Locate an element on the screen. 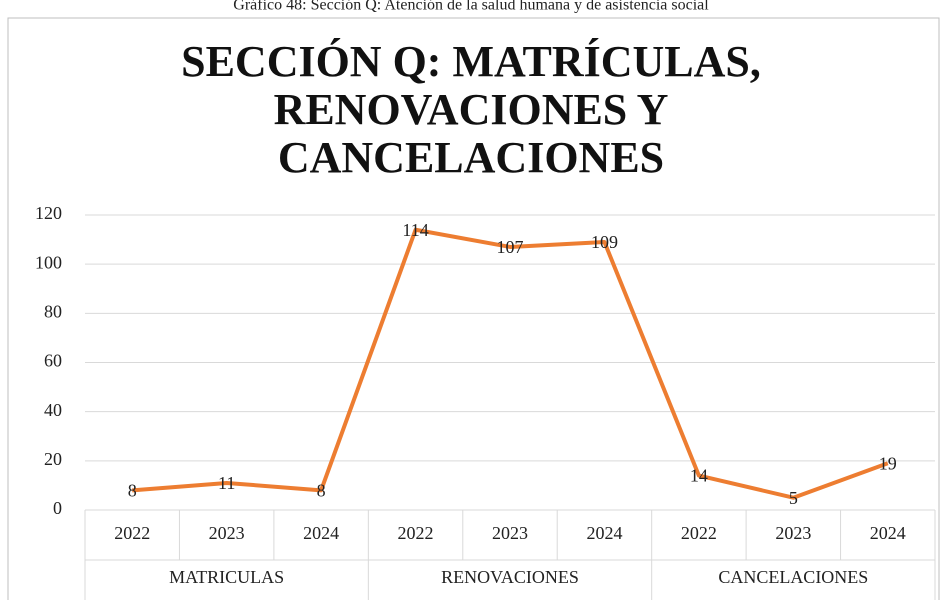 This screenshot has width=943, height=600. data-label: 107 is located at coordinates (510, 247).